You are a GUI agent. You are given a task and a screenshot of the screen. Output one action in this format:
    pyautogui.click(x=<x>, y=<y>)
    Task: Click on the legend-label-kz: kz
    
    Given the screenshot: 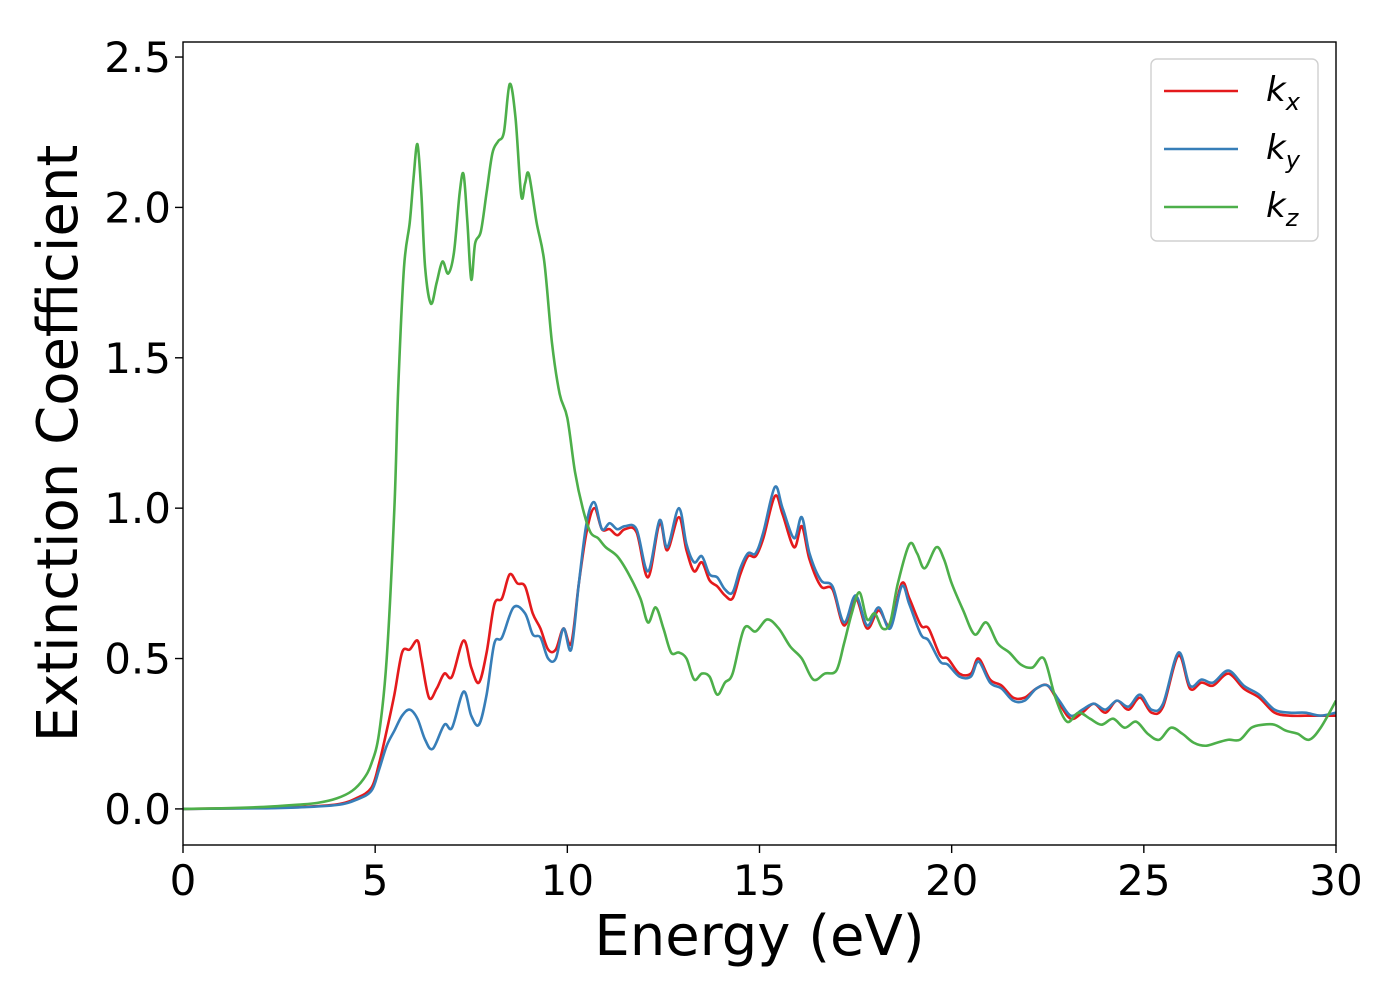 What is the action you would take?
    pyautogui.click(x=1283, y=209)
    